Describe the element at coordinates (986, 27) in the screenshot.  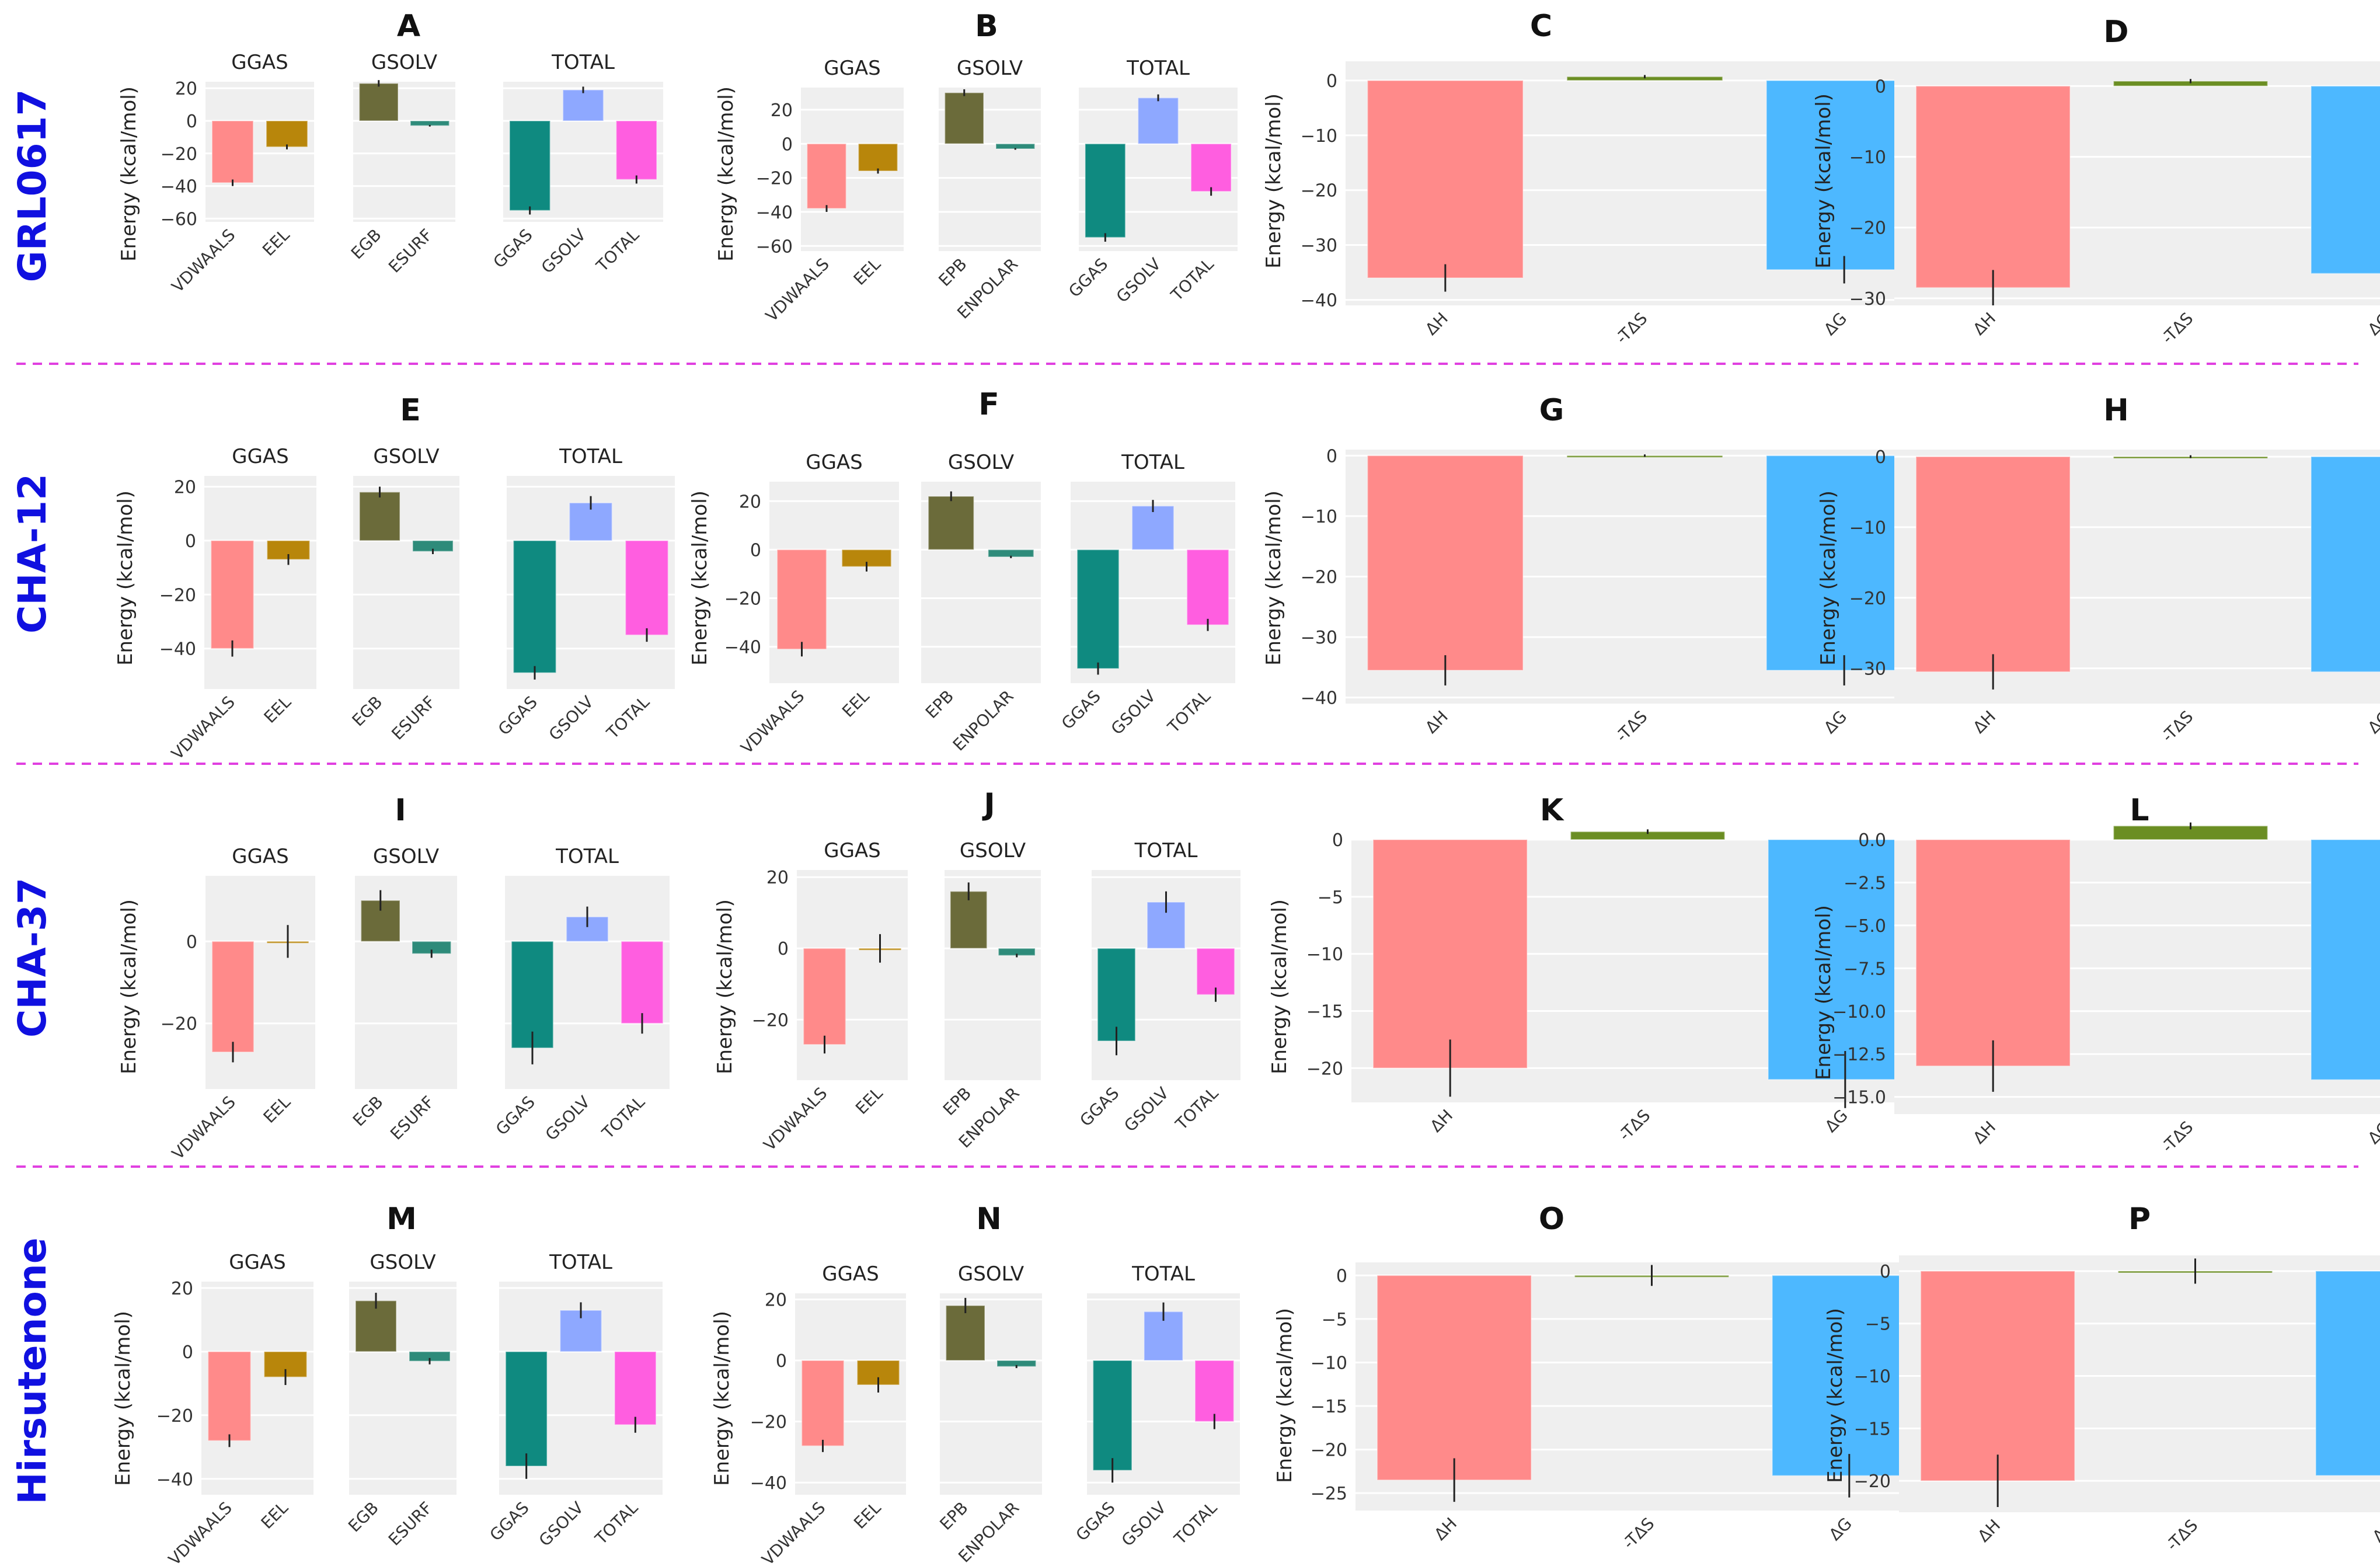
I see `panel-letter: B` at that location.